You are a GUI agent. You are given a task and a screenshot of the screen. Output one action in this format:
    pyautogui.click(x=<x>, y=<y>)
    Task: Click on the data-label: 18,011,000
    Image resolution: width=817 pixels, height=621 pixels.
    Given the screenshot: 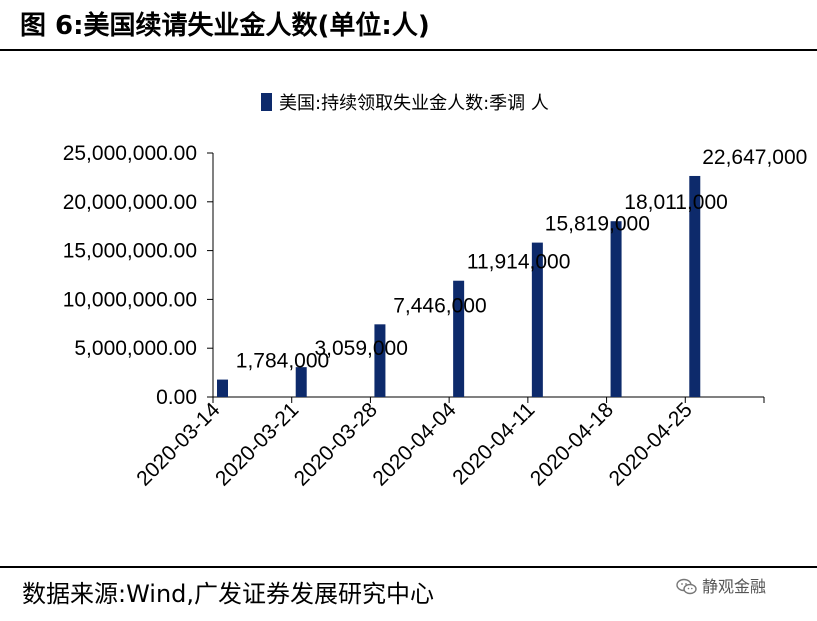 What is the action you would take?
    pyautogui.click(x=676, y=202)
    